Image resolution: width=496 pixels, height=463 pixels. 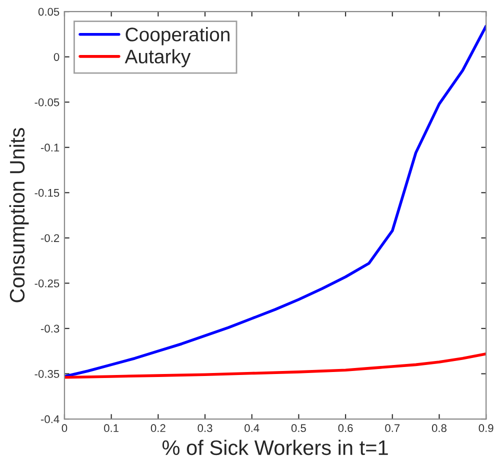 I want to click on y-tick-label: -0.1, so click(x=50, y=148).